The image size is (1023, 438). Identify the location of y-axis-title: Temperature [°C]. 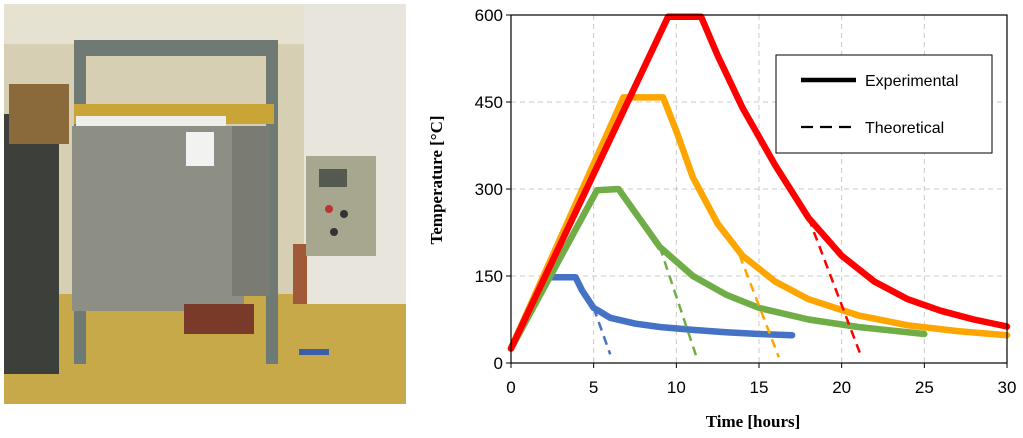
(436, 179).